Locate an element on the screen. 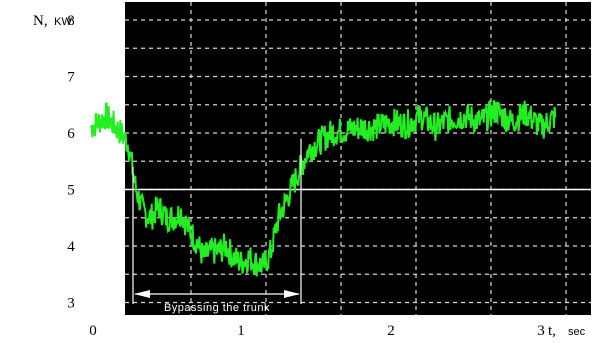 This screenshot has width=593, height=343. annotation-text: Bypassing the trunk is located at coordinates (217, 308).